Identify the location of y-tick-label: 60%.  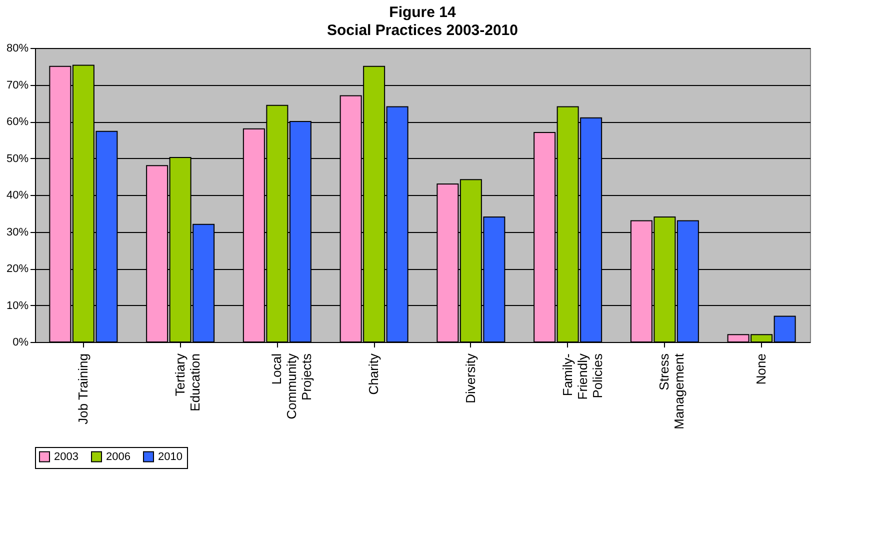
(17, 122).